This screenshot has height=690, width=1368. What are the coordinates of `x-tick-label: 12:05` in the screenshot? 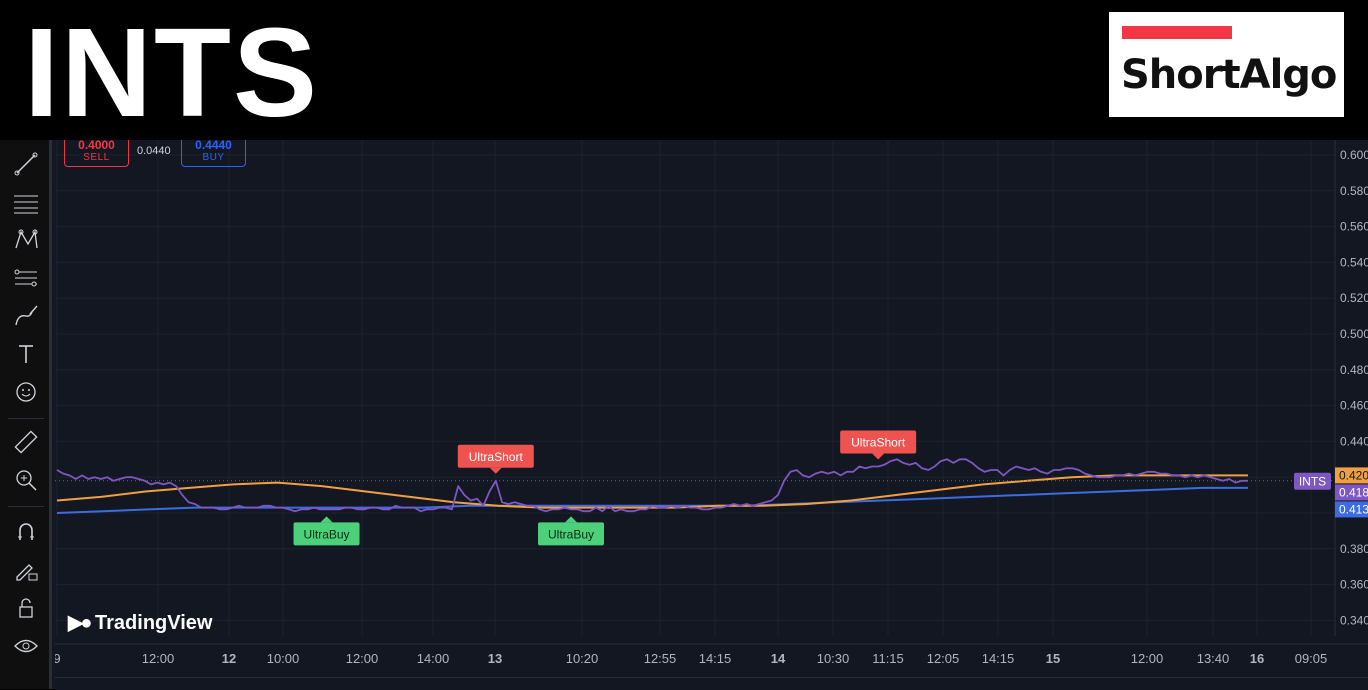 It's located at (943, 658).